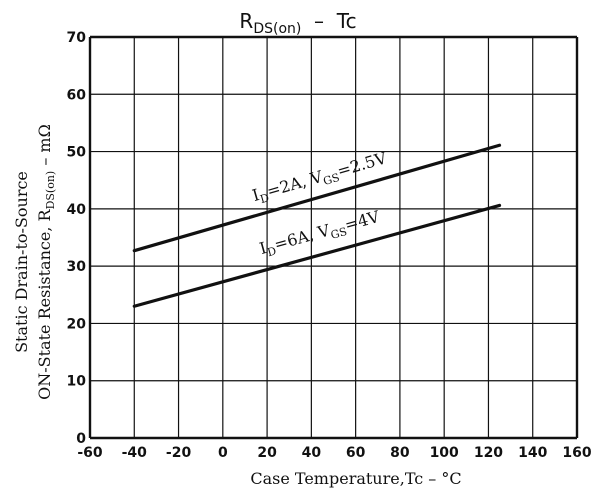 The width and height of the screenshot is (597, 493). I want to click on x-tick-label: 40, so click(312, 453).